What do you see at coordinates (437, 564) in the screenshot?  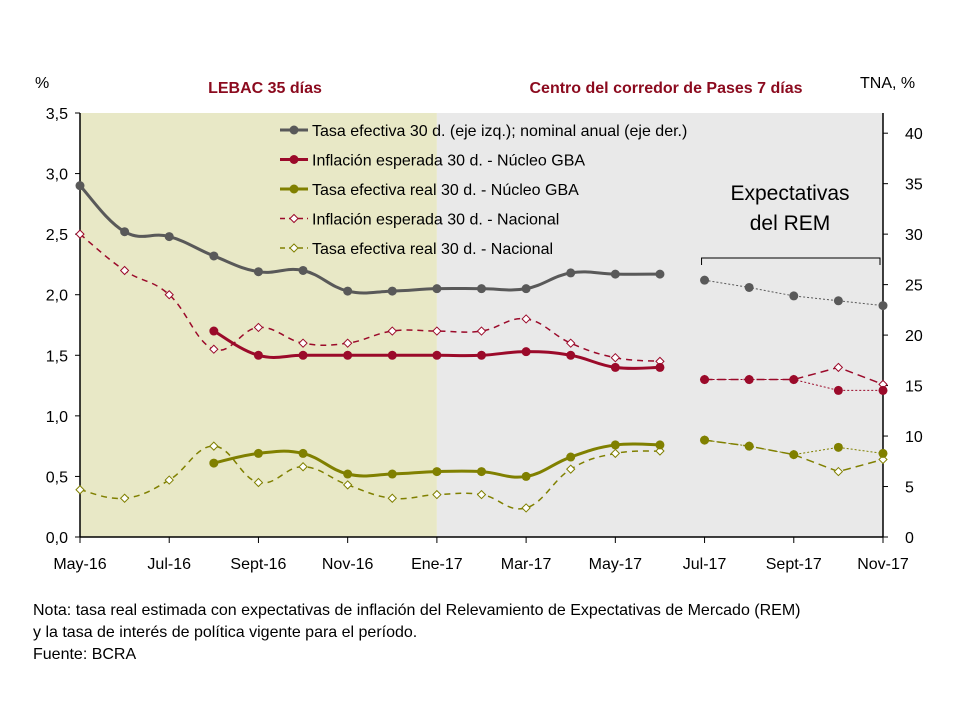 I see `x-tick-label: Ene-17` at bounding box center [437, 564].